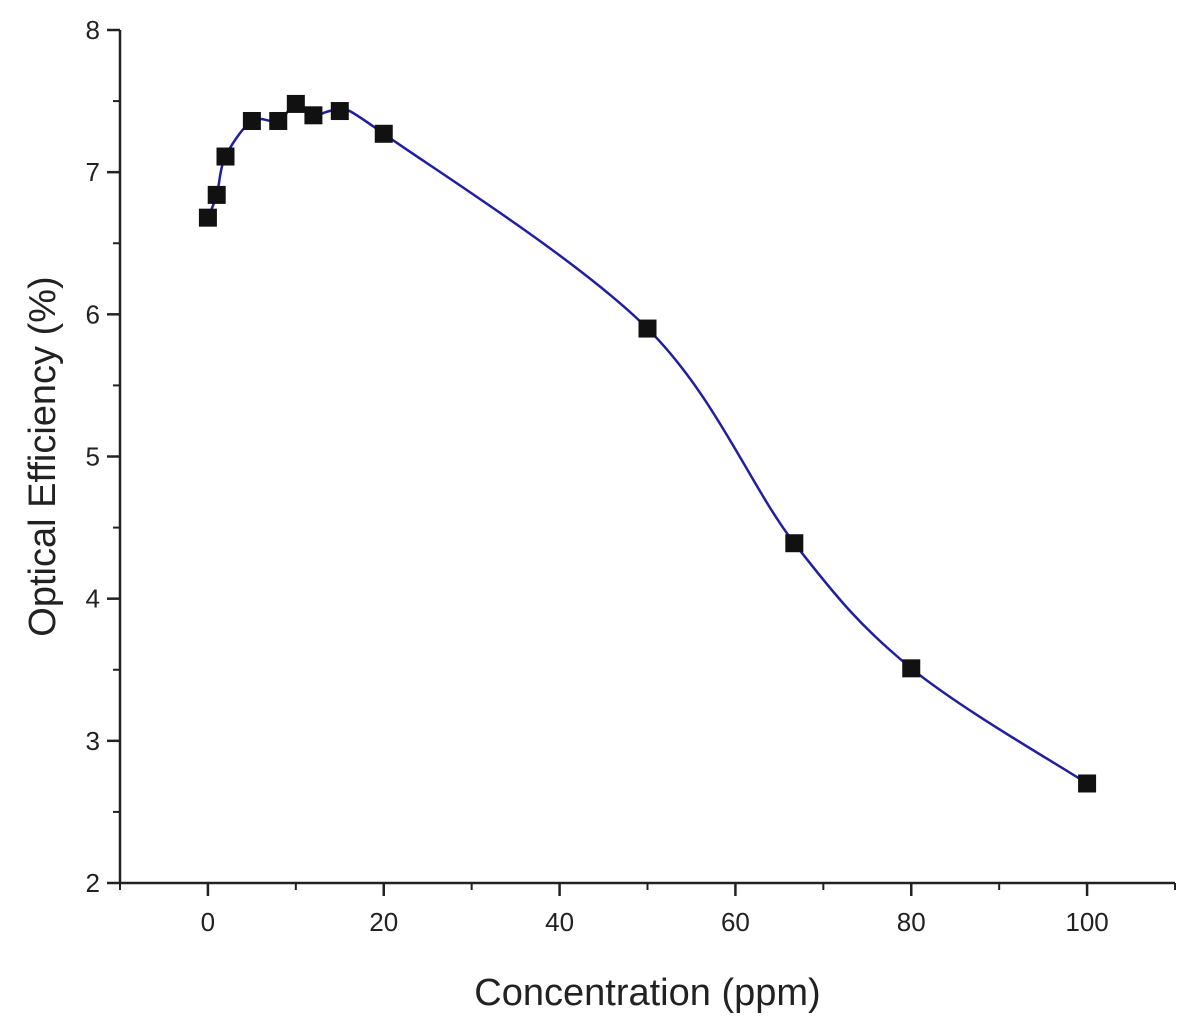 This screenshot has width=1200, height=1033. I want to click on y-tick-label: 3, so click(93, 741).